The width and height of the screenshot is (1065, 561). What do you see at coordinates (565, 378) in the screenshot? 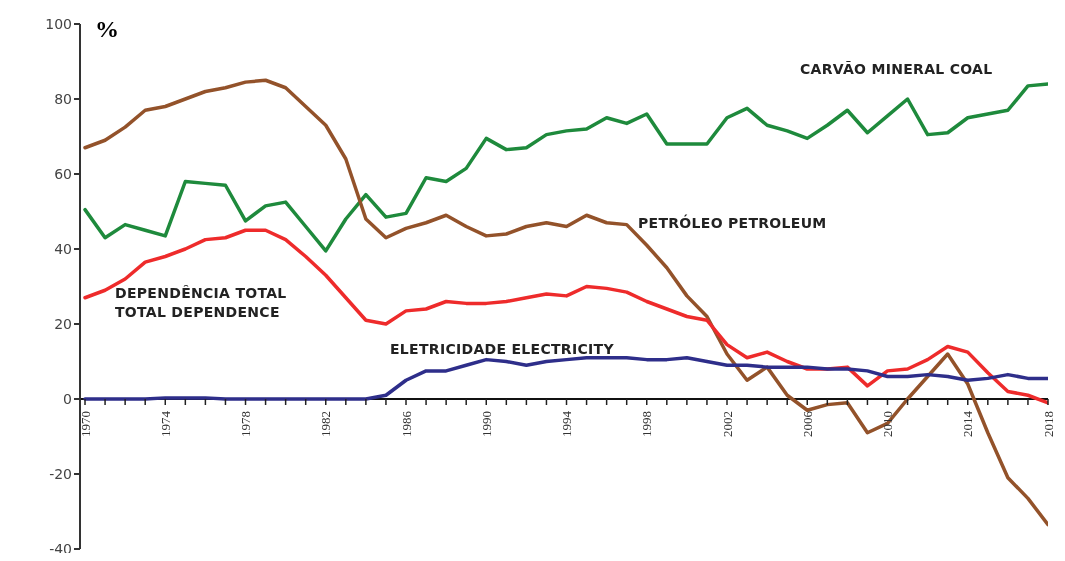
I see `line-series` at bounding box center [565, 378].